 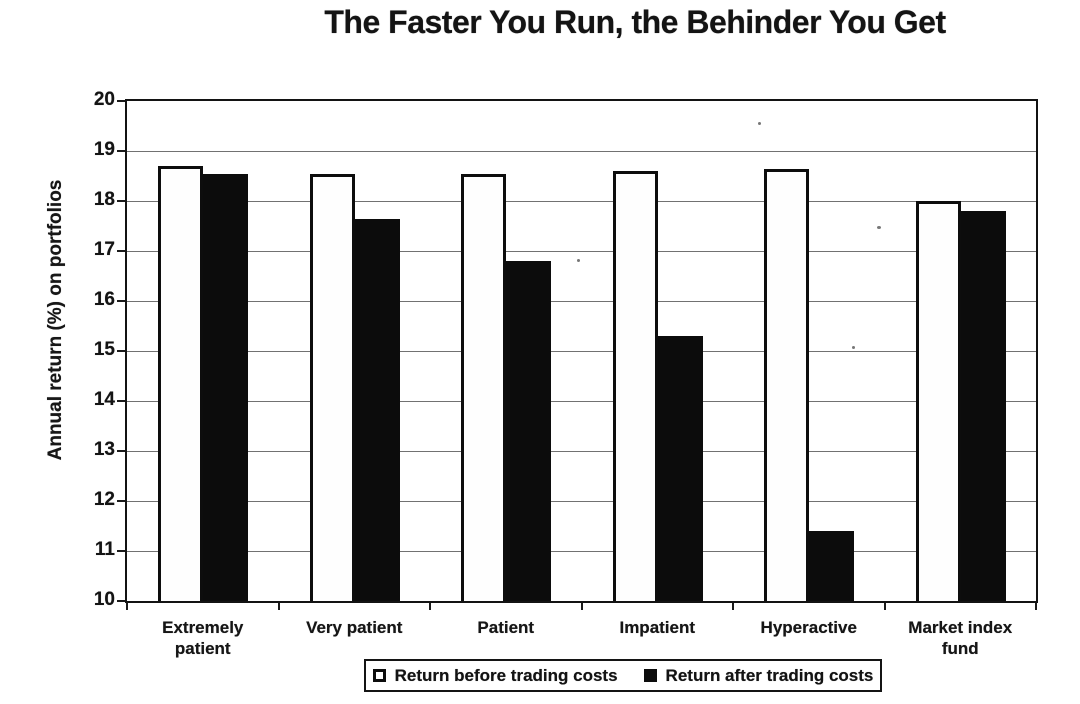 I want to click on y-tick-label-17: 17, so click(x=104, y=249).